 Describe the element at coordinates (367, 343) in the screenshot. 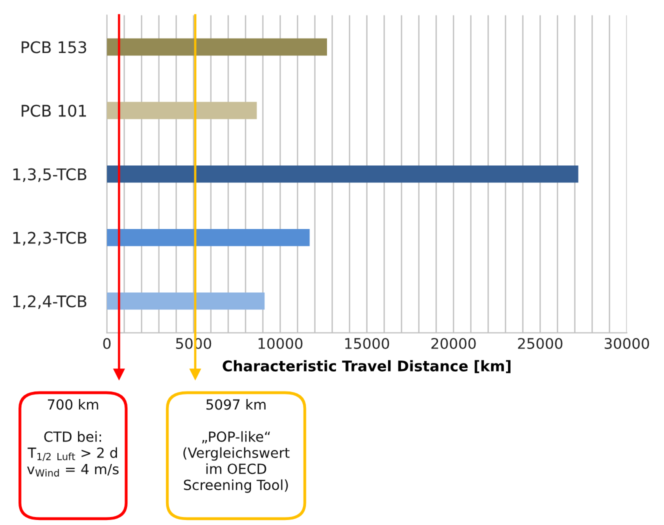

I see `x-tick-label: 15000` at that location.